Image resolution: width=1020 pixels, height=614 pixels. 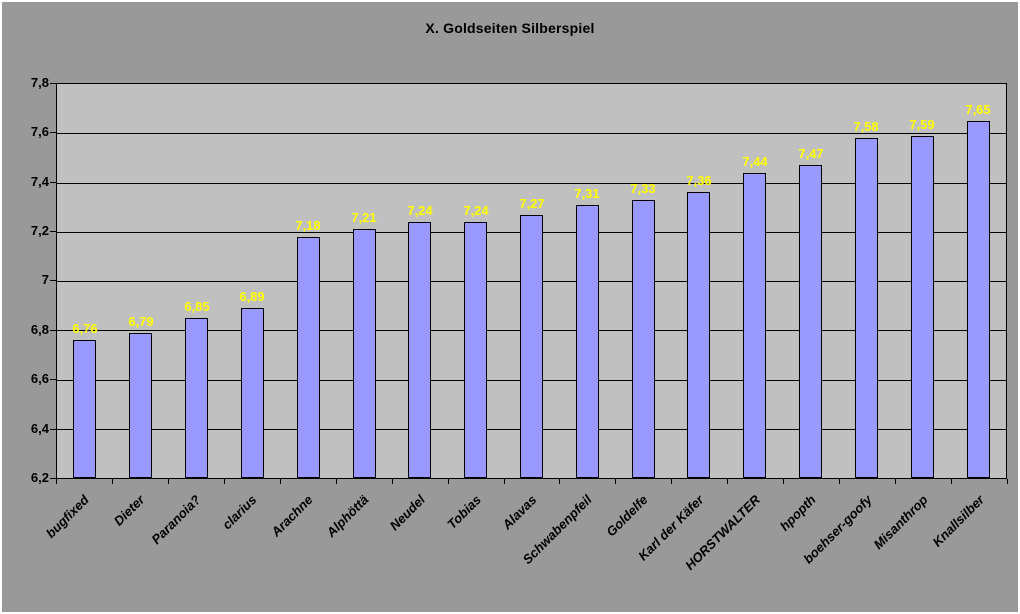 I want to click on bar-value-label: 7,44, so click(x=755, y=161).